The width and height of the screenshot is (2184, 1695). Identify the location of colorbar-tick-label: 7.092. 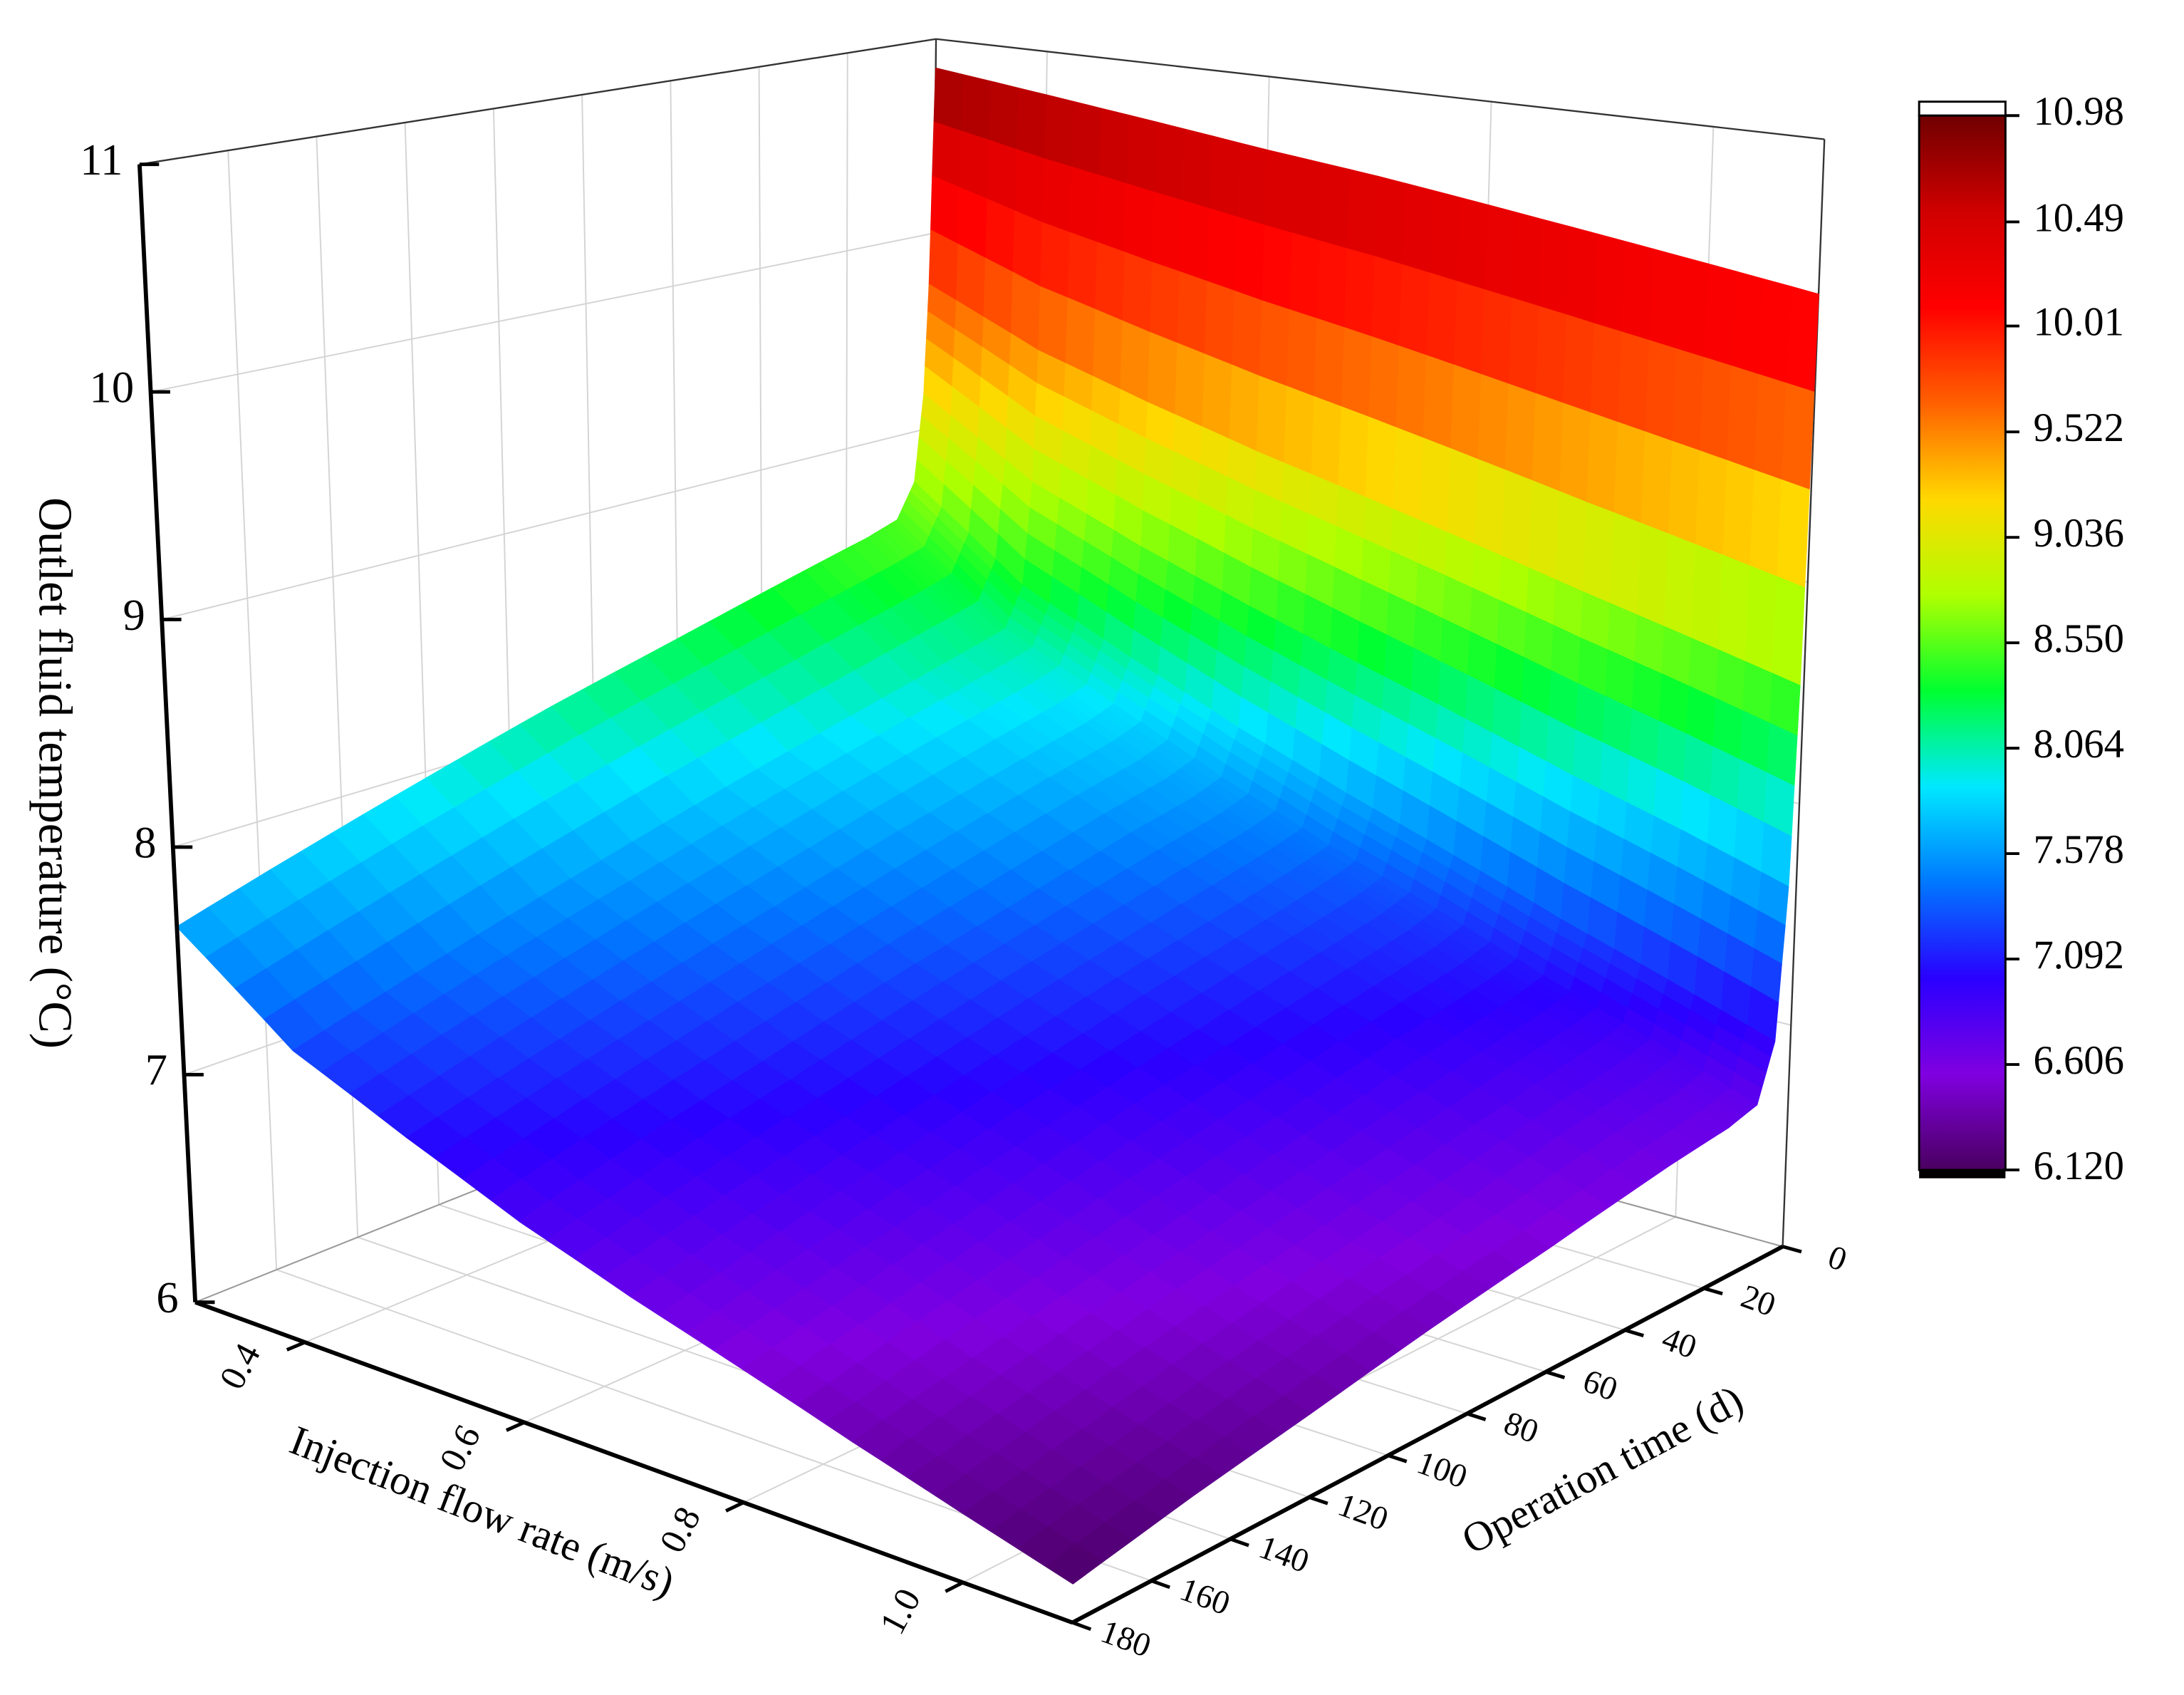
(2078, 956).